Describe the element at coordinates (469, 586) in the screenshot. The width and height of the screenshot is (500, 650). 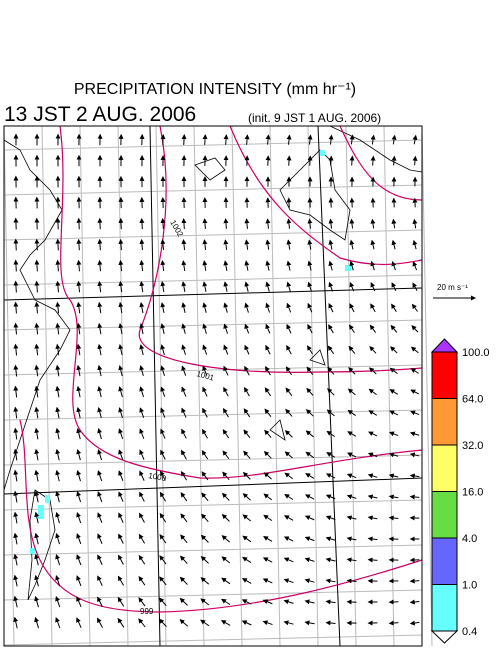
I see `colorbar-label: 1.0` at that location.